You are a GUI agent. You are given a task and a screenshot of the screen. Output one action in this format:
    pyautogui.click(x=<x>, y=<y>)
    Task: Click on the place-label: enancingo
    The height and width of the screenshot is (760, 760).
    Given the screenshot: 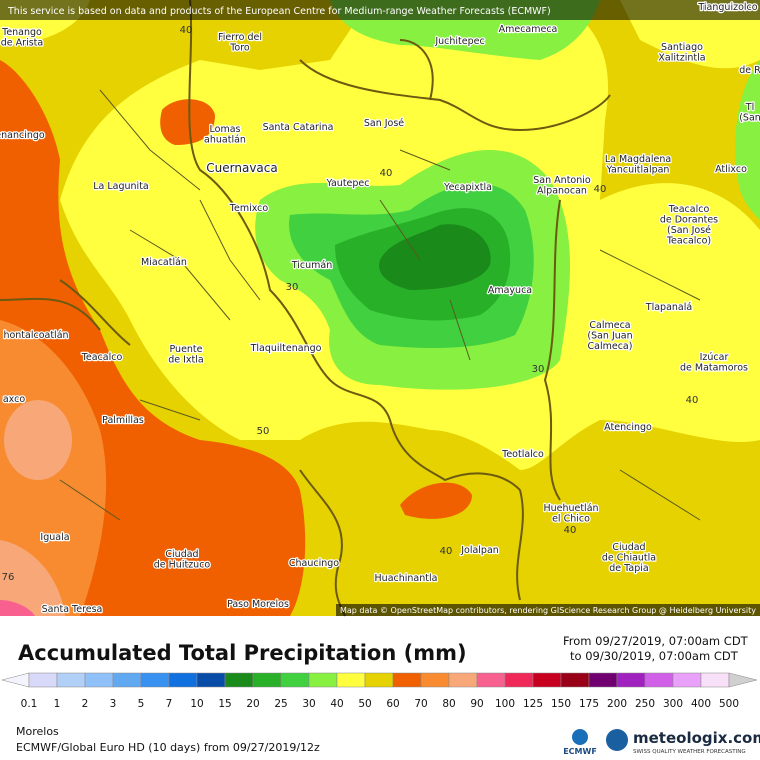 What is the action you would take?
    pyautogui.click(x=22, y=135)
    